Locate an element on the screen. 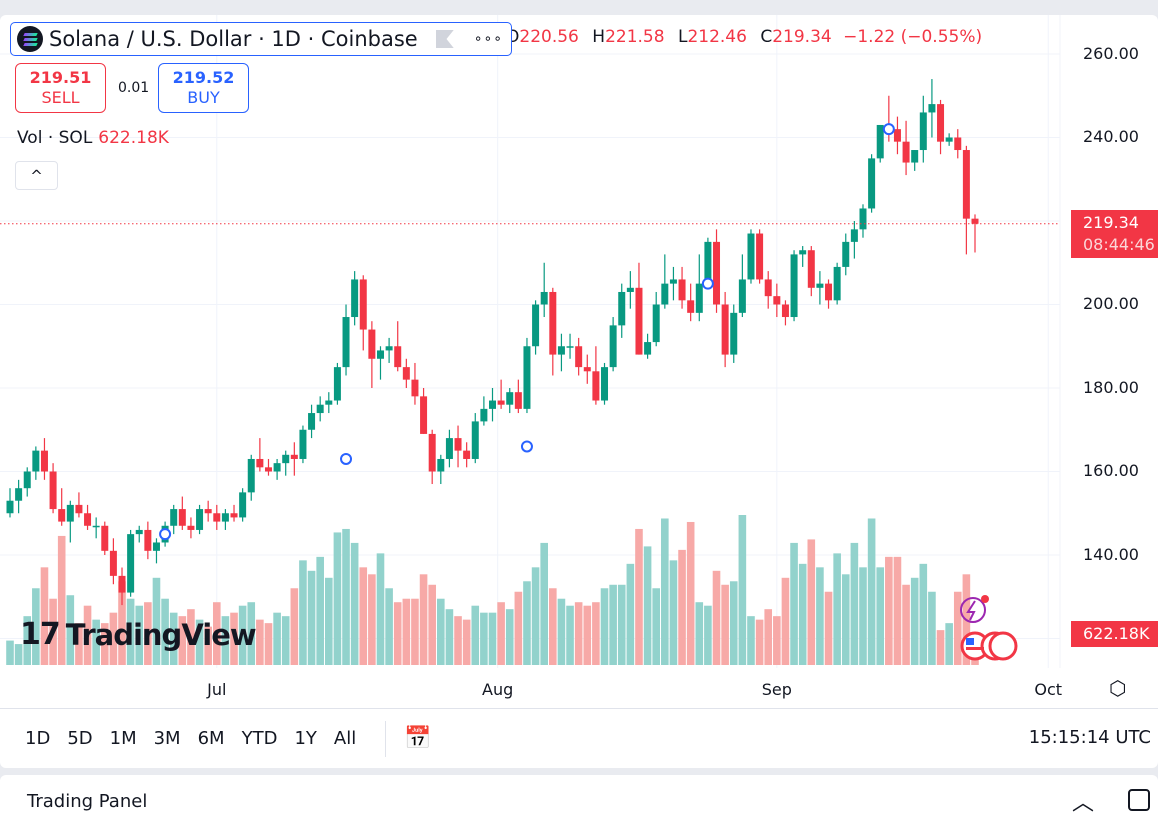 This screenshot has width=1158, height=823. watermark-text: TradingView is located at coordinates (161, 634).